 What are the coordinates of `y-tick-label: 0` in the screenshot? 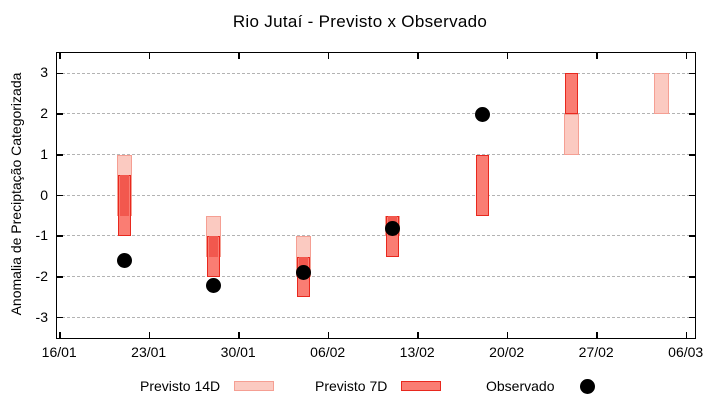 It's located at (44, 194).